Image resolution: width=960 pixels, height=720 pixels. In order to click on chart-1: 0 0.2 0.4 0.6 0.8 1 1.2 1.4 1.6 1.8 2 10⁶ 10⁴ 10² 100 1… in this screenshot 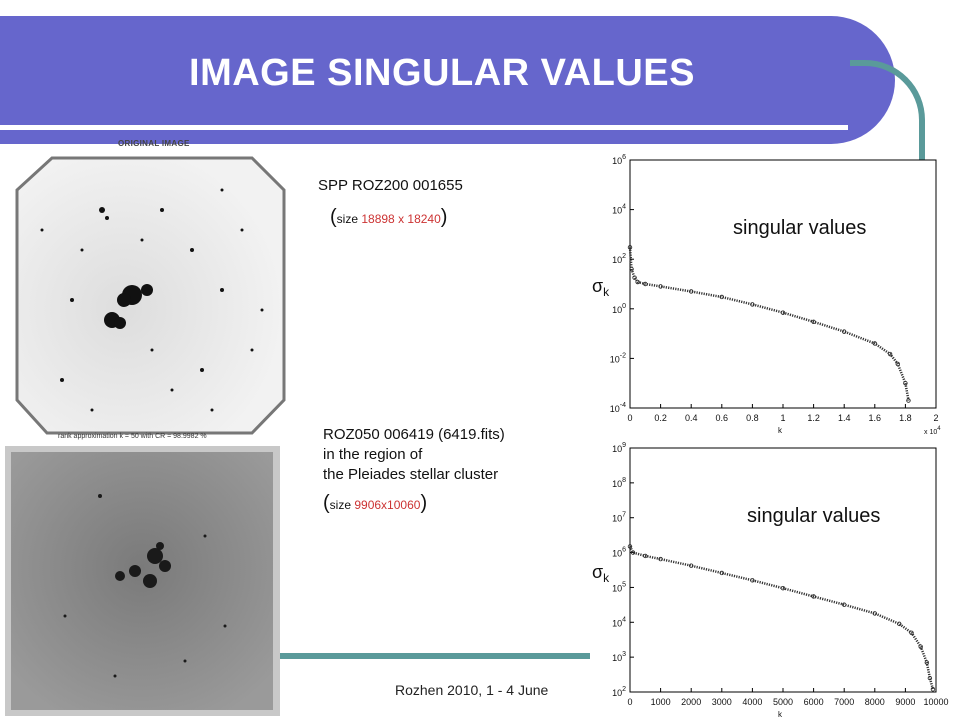, I will do `click(766, 295)`.